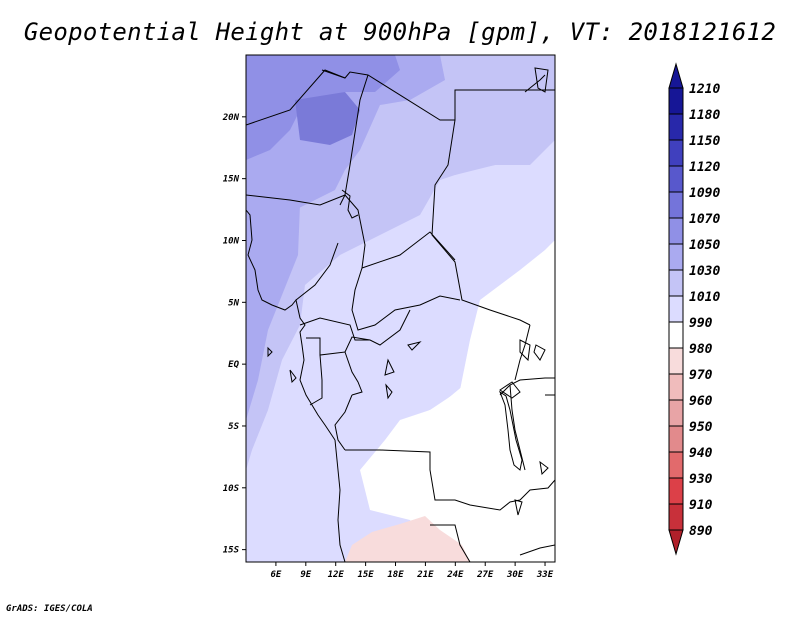  Describe the element at coordinates (273, 312) in the screenshot. I see `shade-1050-1070-coast` at that location.